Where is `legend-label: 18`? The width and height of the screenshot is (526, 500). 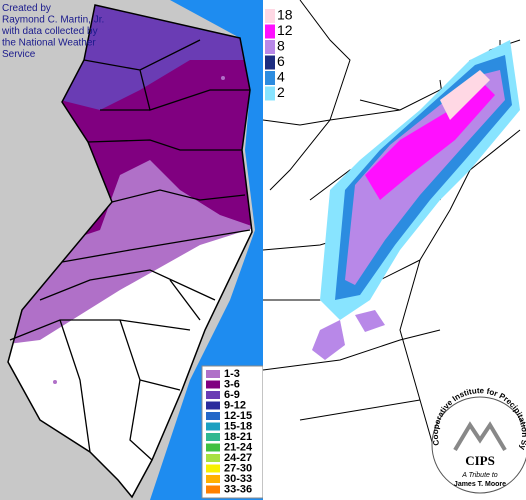
legend-label: 18 is located at coordinates (285, 15).